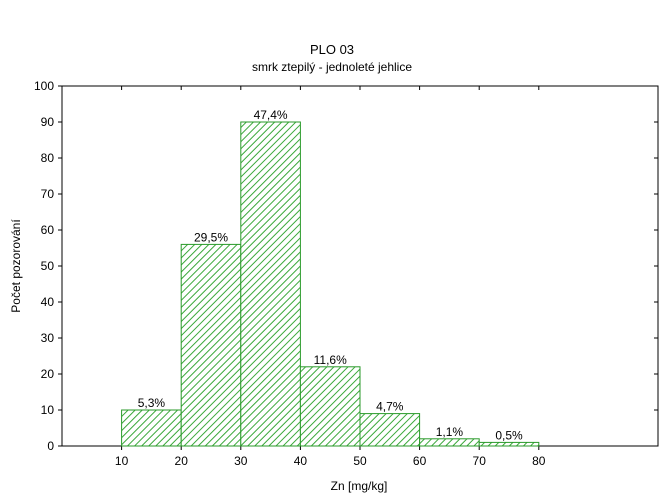 This screenshot has height=499, width=665. Describe the element at coordinates (48, 266) in the screenshot. I see `y-tick-label: 50` at that location.